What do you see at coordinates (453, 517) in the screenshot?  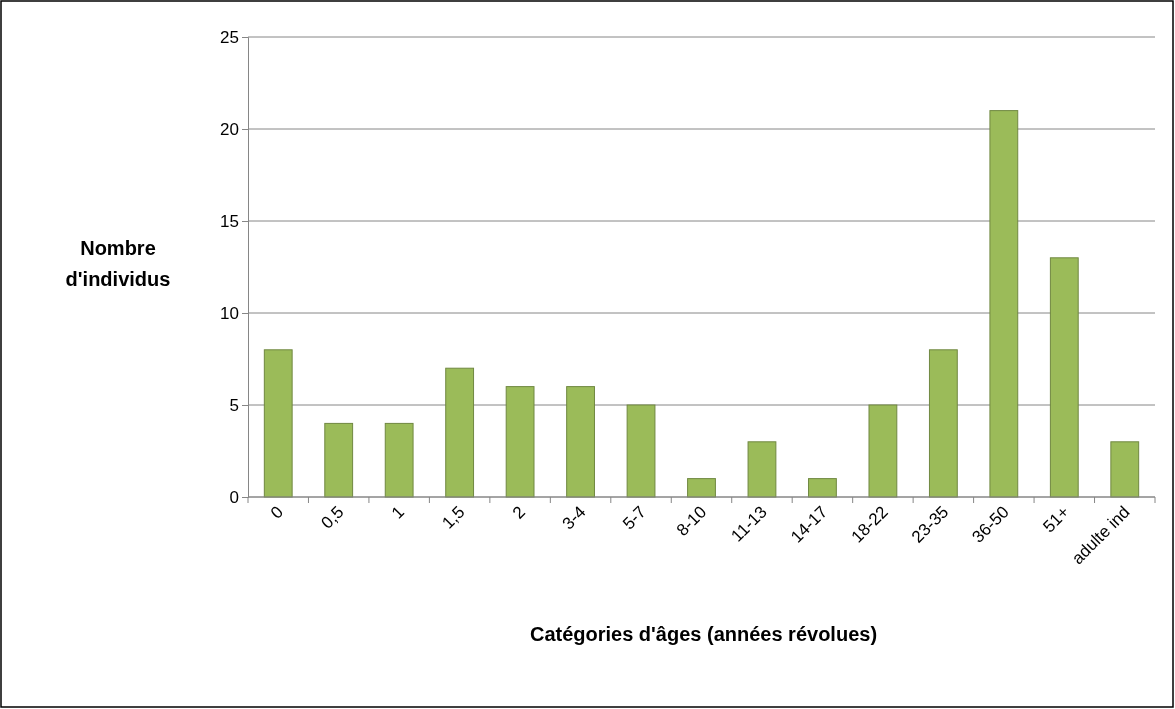 I see `x-tick-label: 1,5` at bounding box center [453, 517].